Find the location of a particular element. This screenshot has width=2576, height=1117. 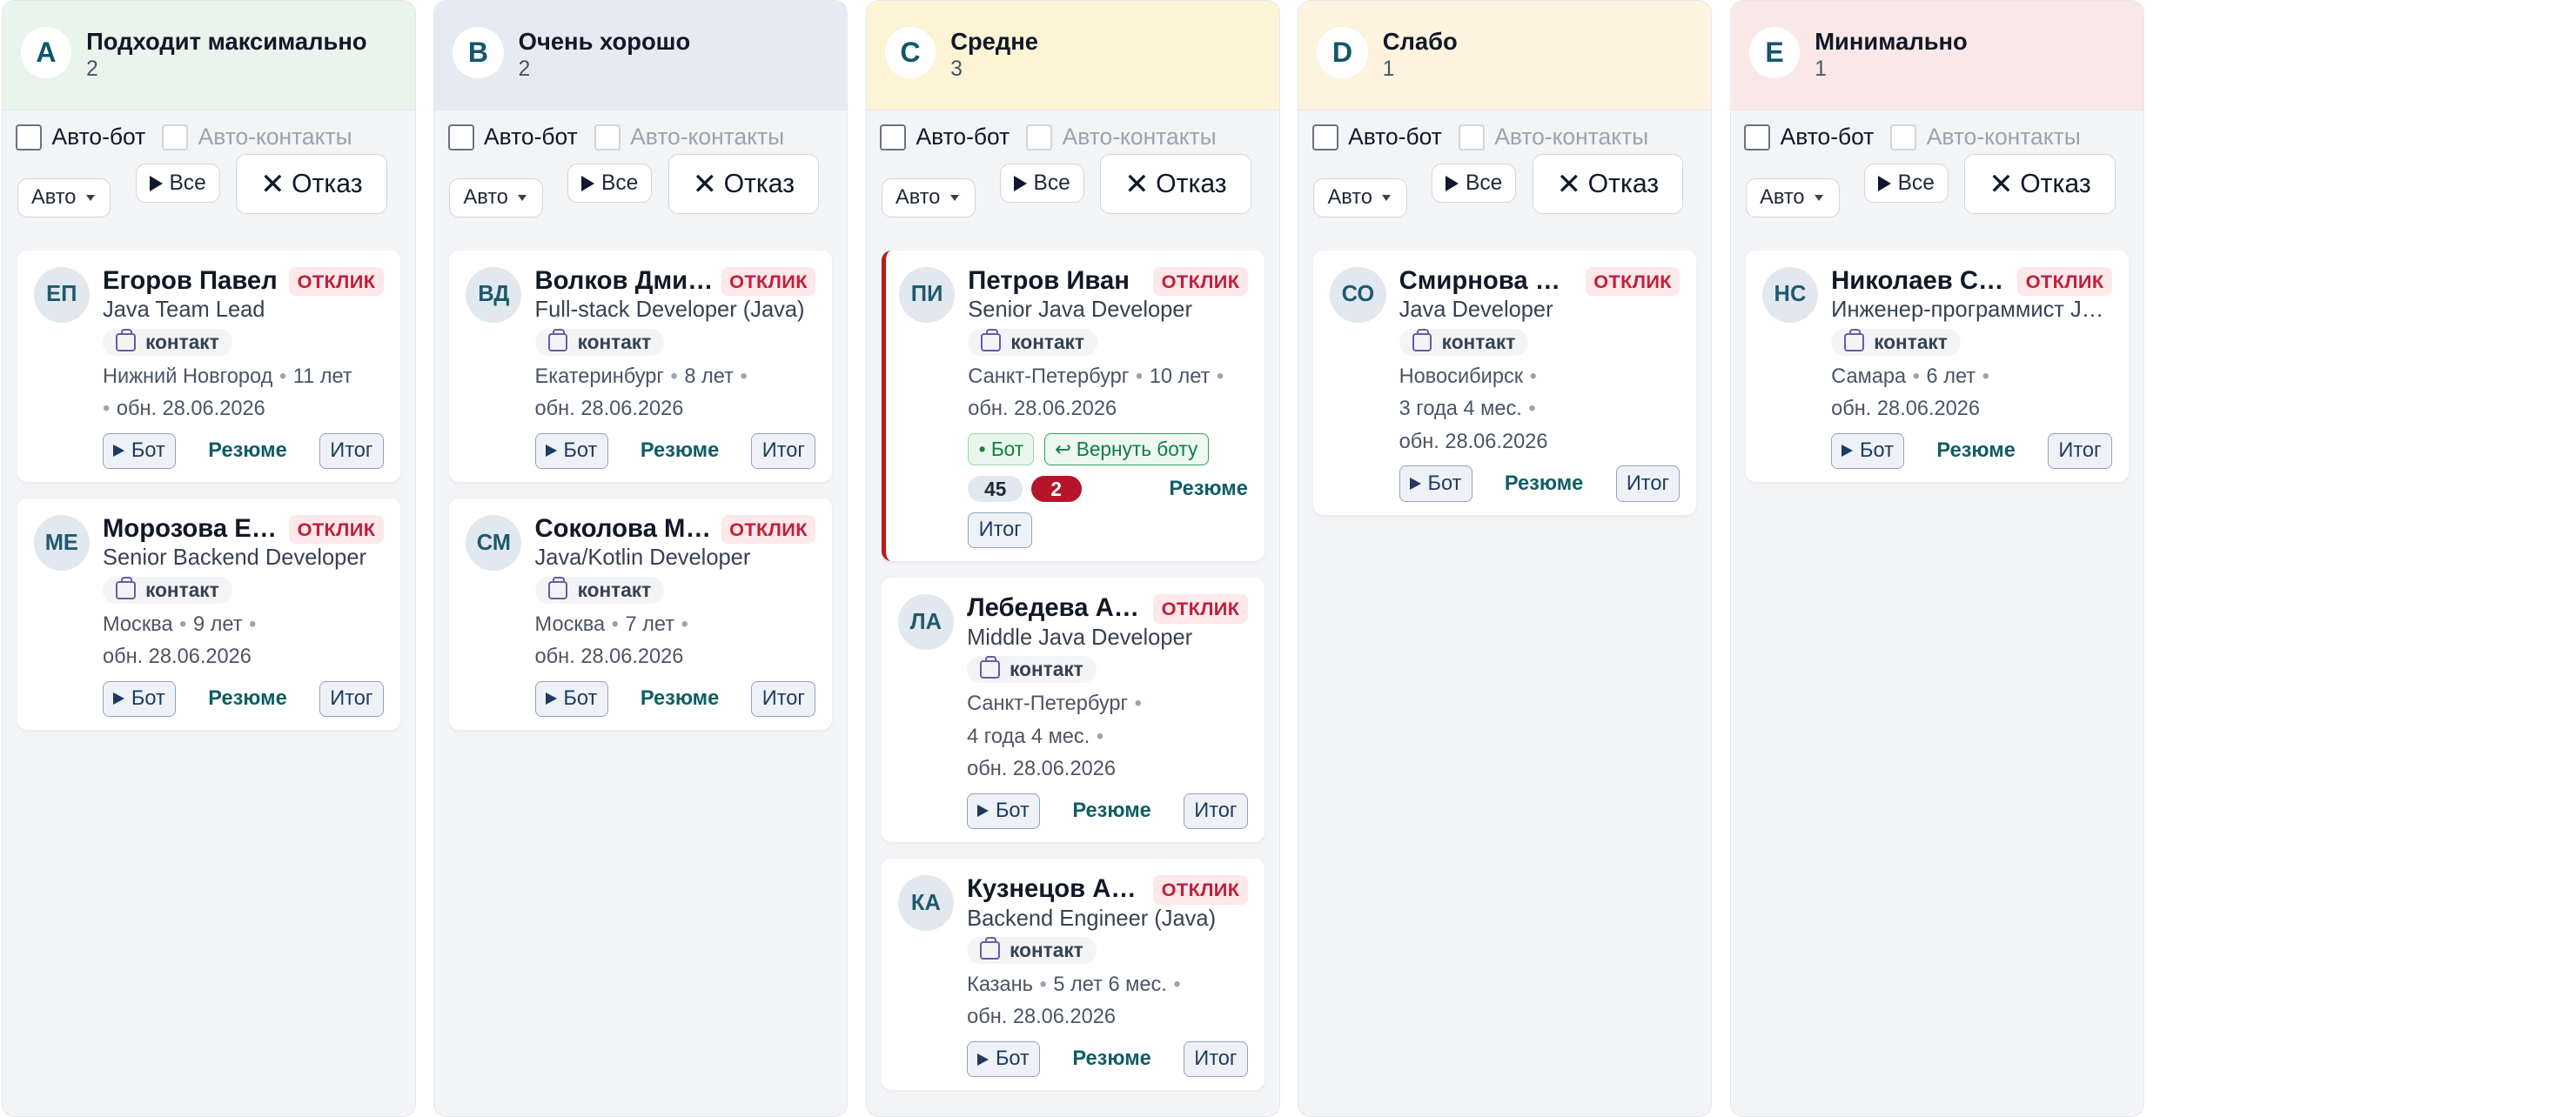

candidate-name: Морозова Елена is located at coordinates (193, 529).